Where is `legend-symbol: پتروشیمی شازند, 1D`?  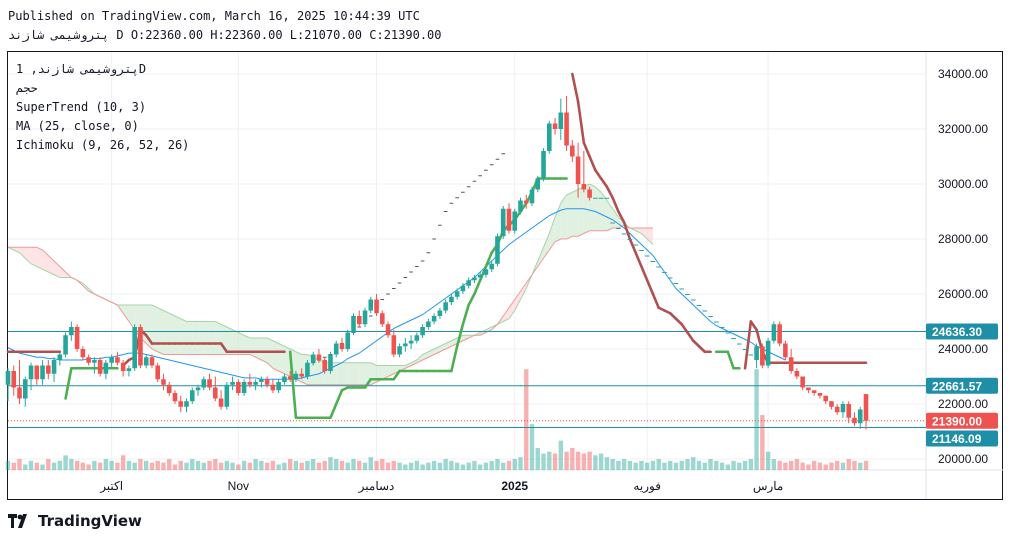 legend-symbol: پتروشیمی شازند, 1D is located at coordinates (81, 69).